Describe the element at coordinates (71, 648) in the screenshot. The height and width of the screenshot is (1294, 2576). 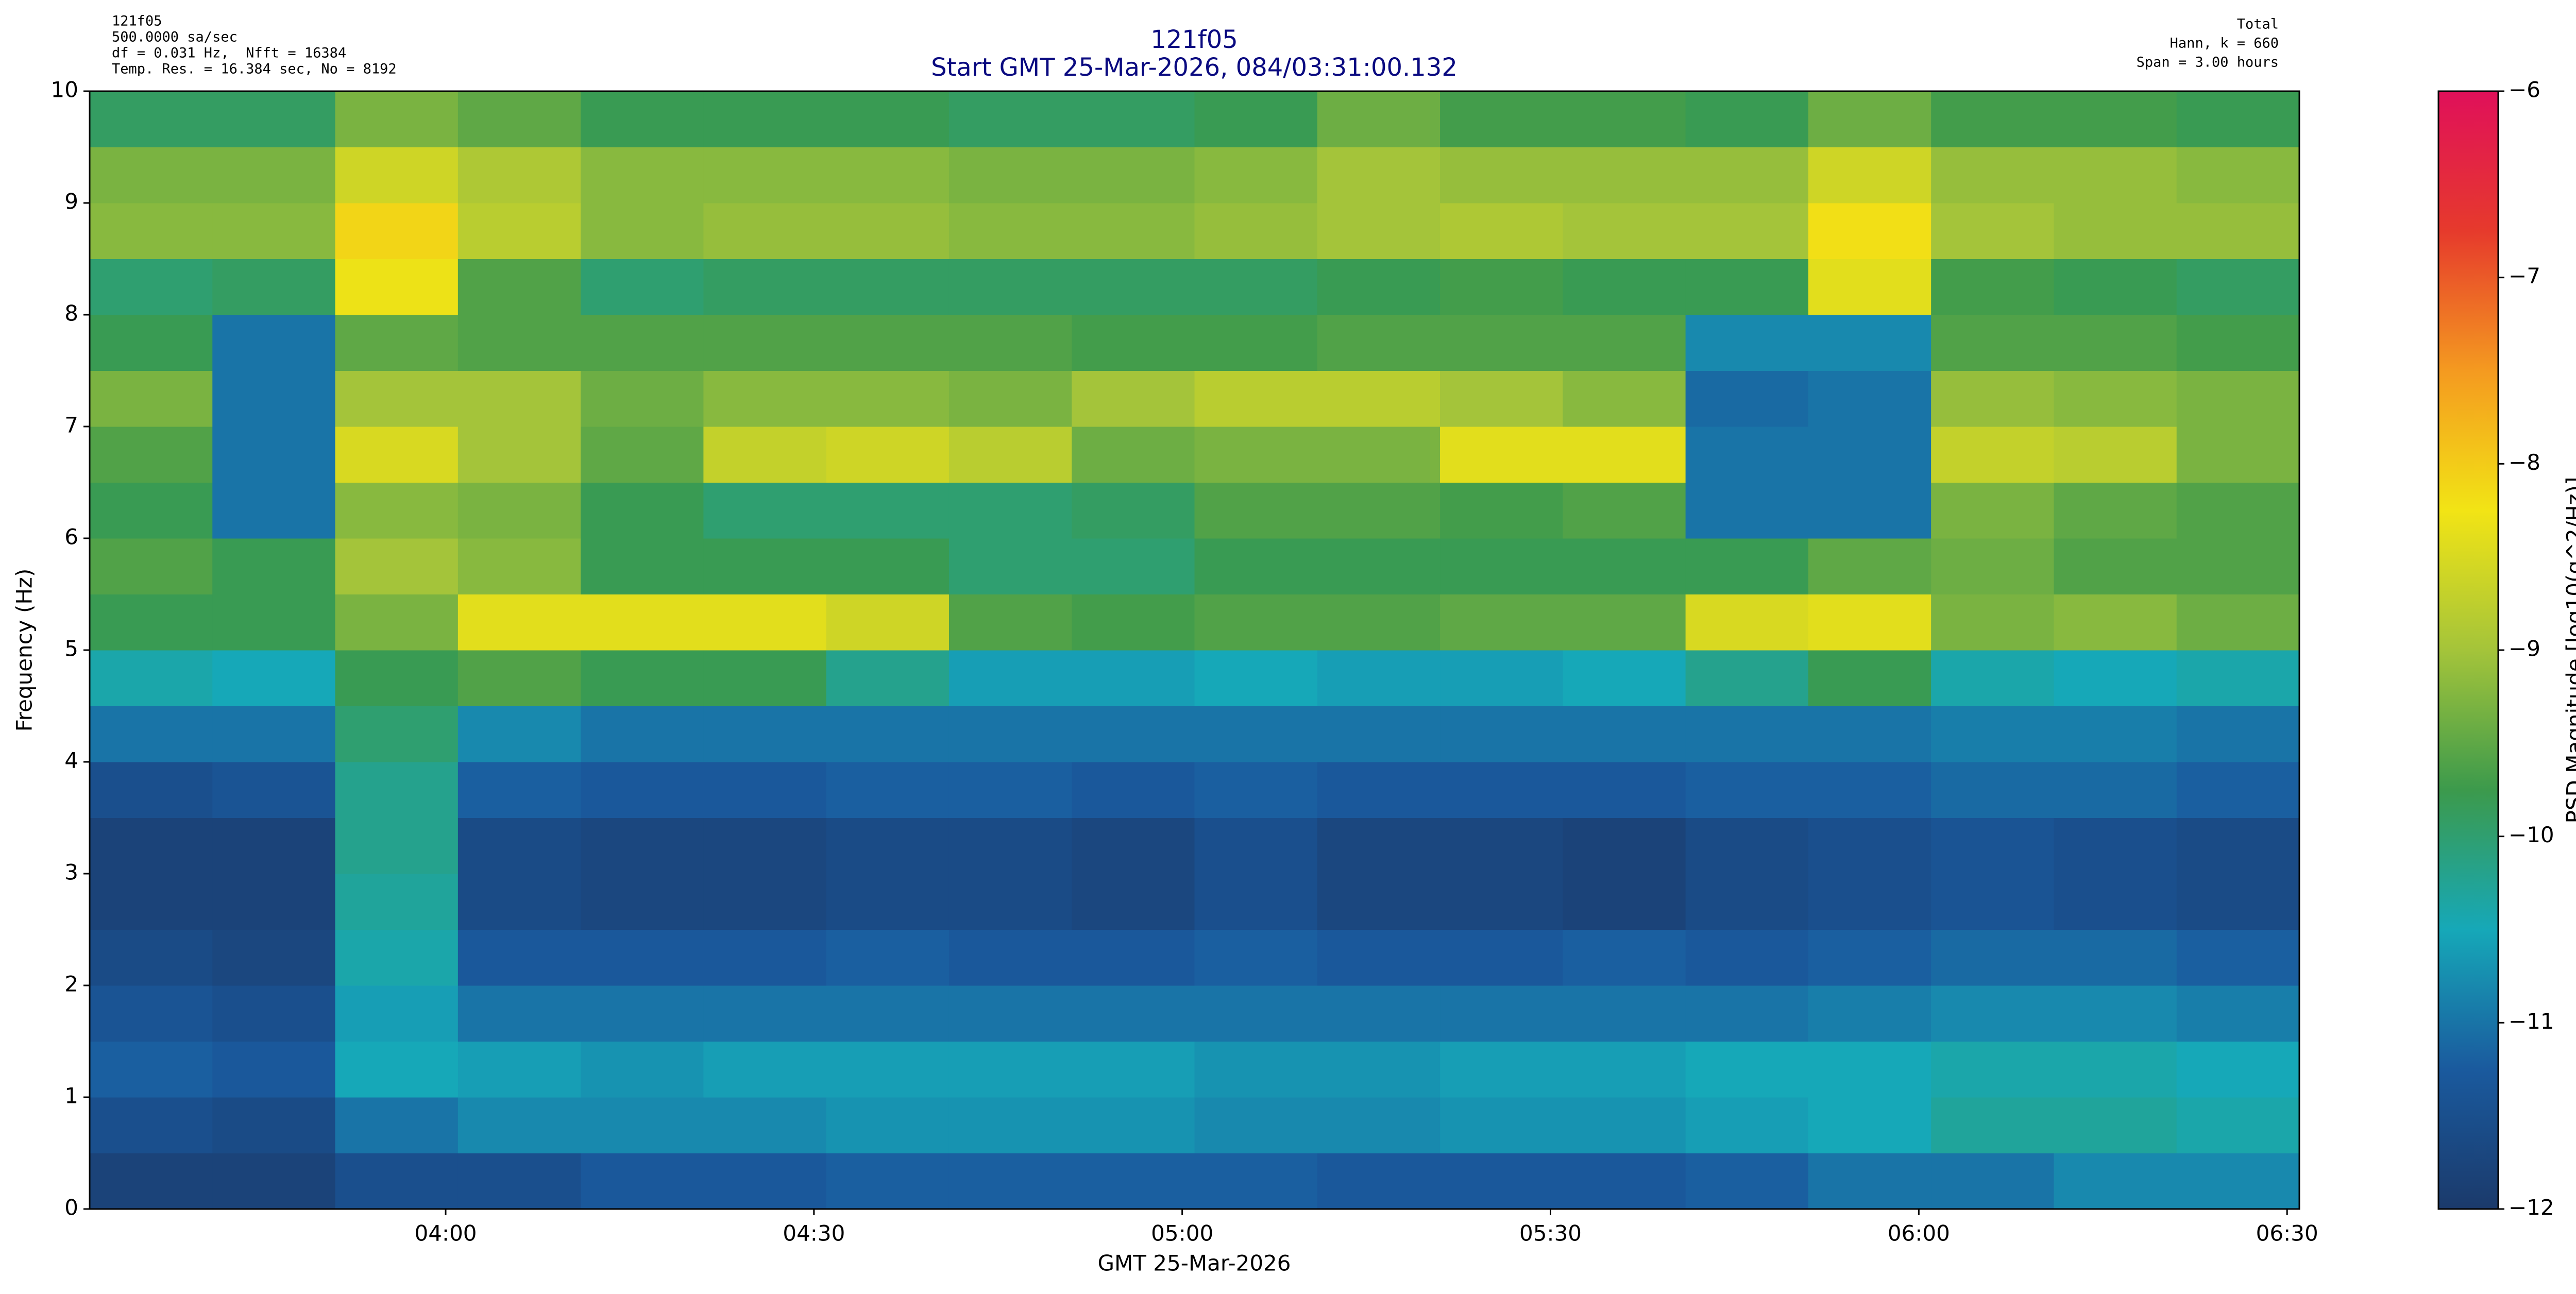
I see `y-tick-label: 5` at that location.